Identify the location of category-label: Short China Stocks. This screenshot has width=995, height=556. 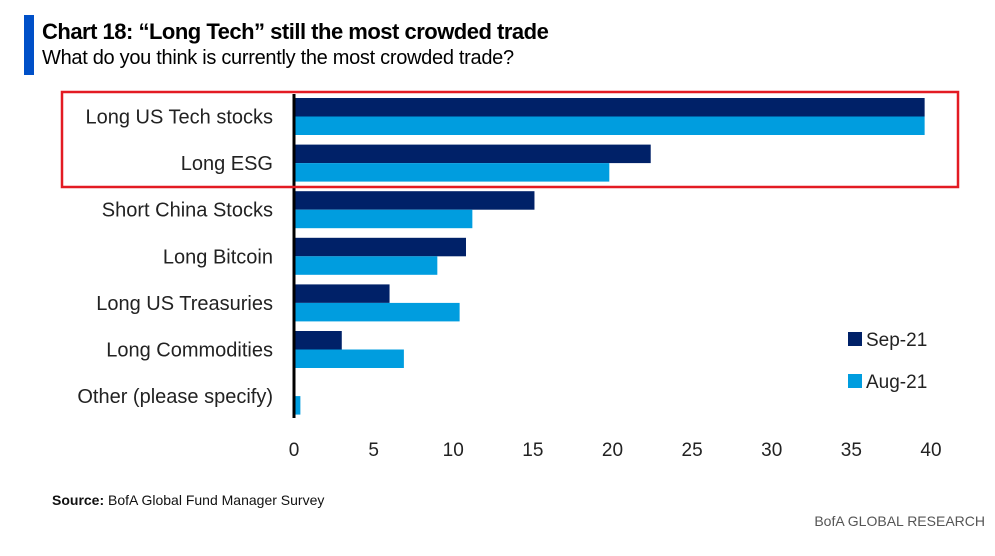
(187, 211).